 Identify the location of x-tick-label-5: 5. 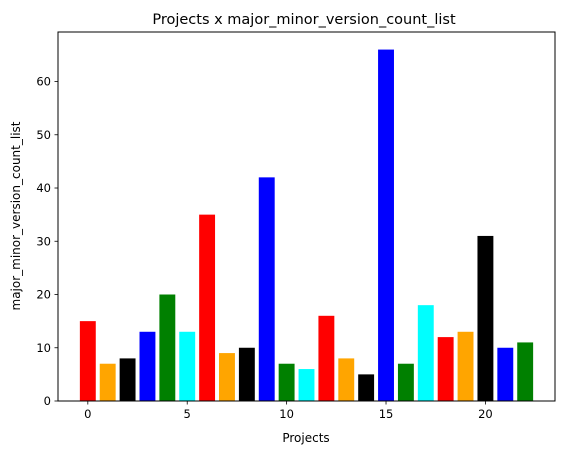
(187, 414).